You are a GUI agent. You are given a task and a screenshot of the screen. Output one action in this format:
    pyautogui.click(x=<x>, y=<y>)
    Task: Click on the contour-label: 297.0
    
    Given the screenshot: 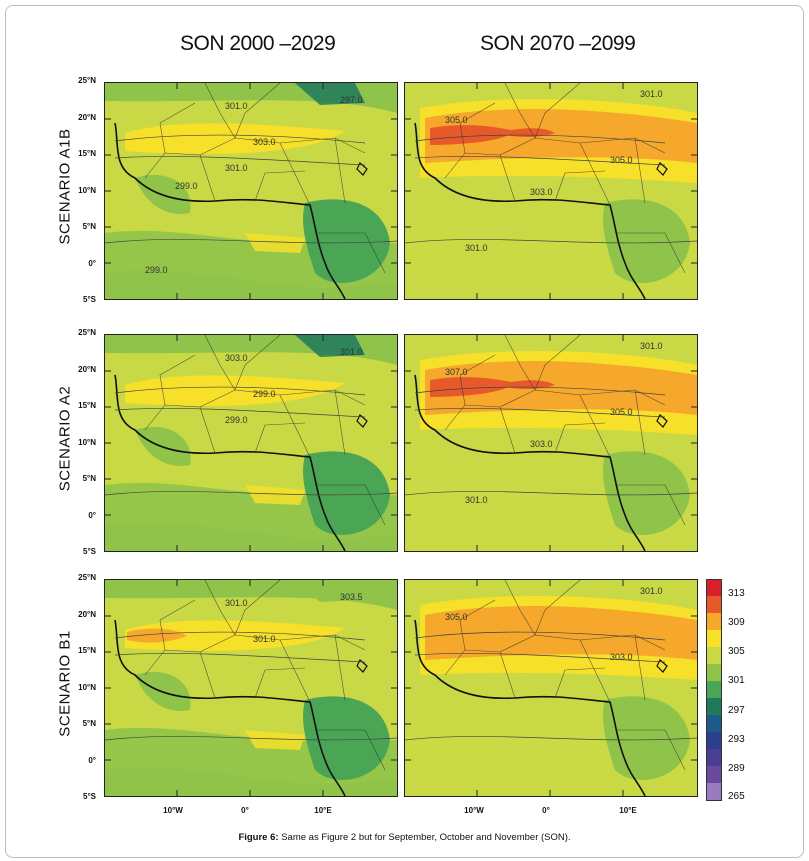 What is the action you would take?
    pyautogui.click(x=351, y=100)
    